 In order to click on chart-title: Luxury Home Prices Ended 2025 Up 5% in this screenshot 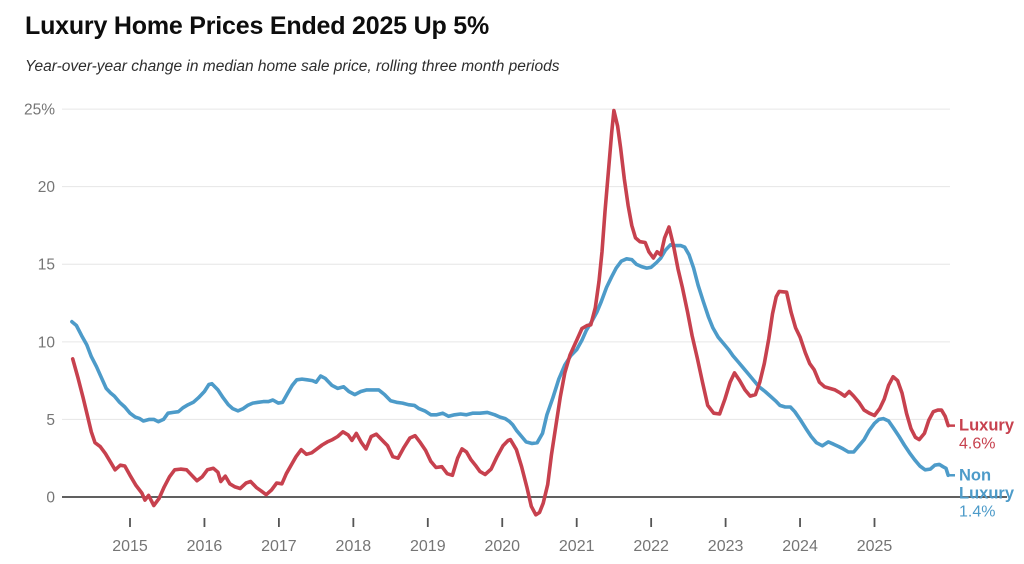, I will do `click(257, 26)`.